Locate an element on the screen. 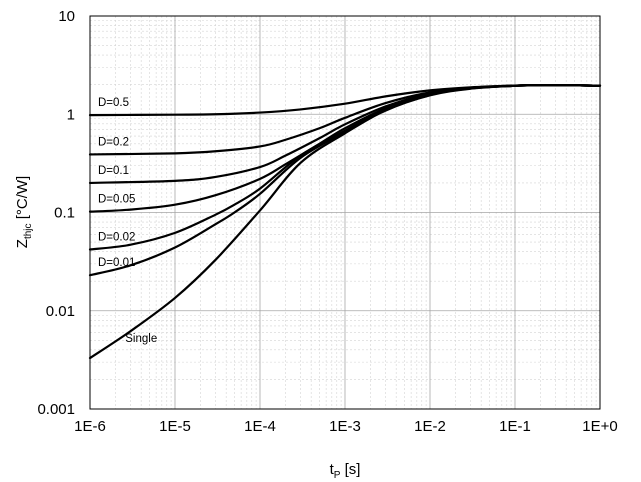  series-label: D=0.2 is located at coordinates (113, 142).